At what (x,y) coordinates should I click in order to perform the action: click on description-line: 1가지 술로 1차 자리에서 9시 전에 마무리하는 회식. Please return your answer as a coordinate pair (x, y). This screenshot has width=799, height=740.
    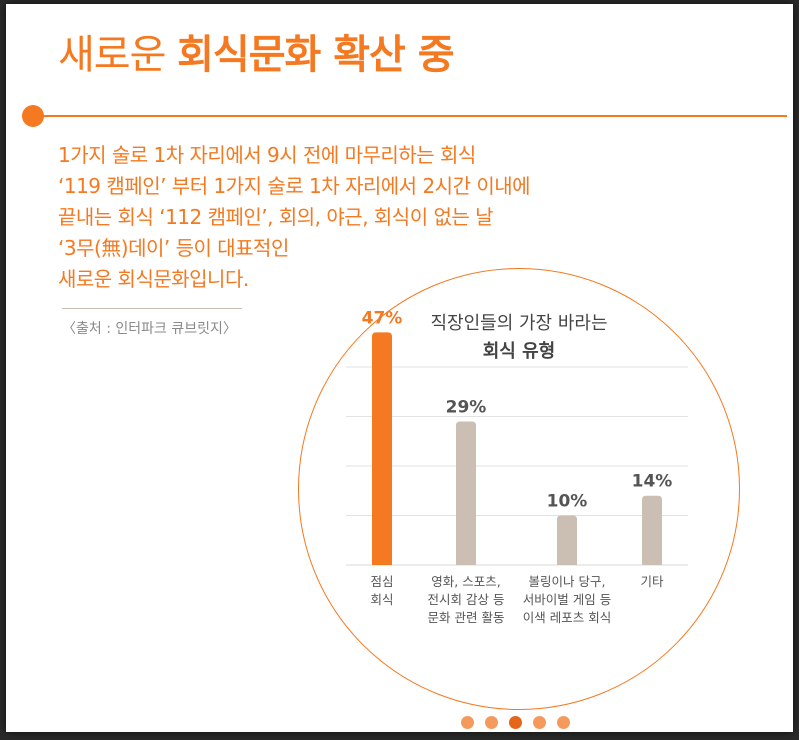
    Looking at the image, I should click on (267, 155).